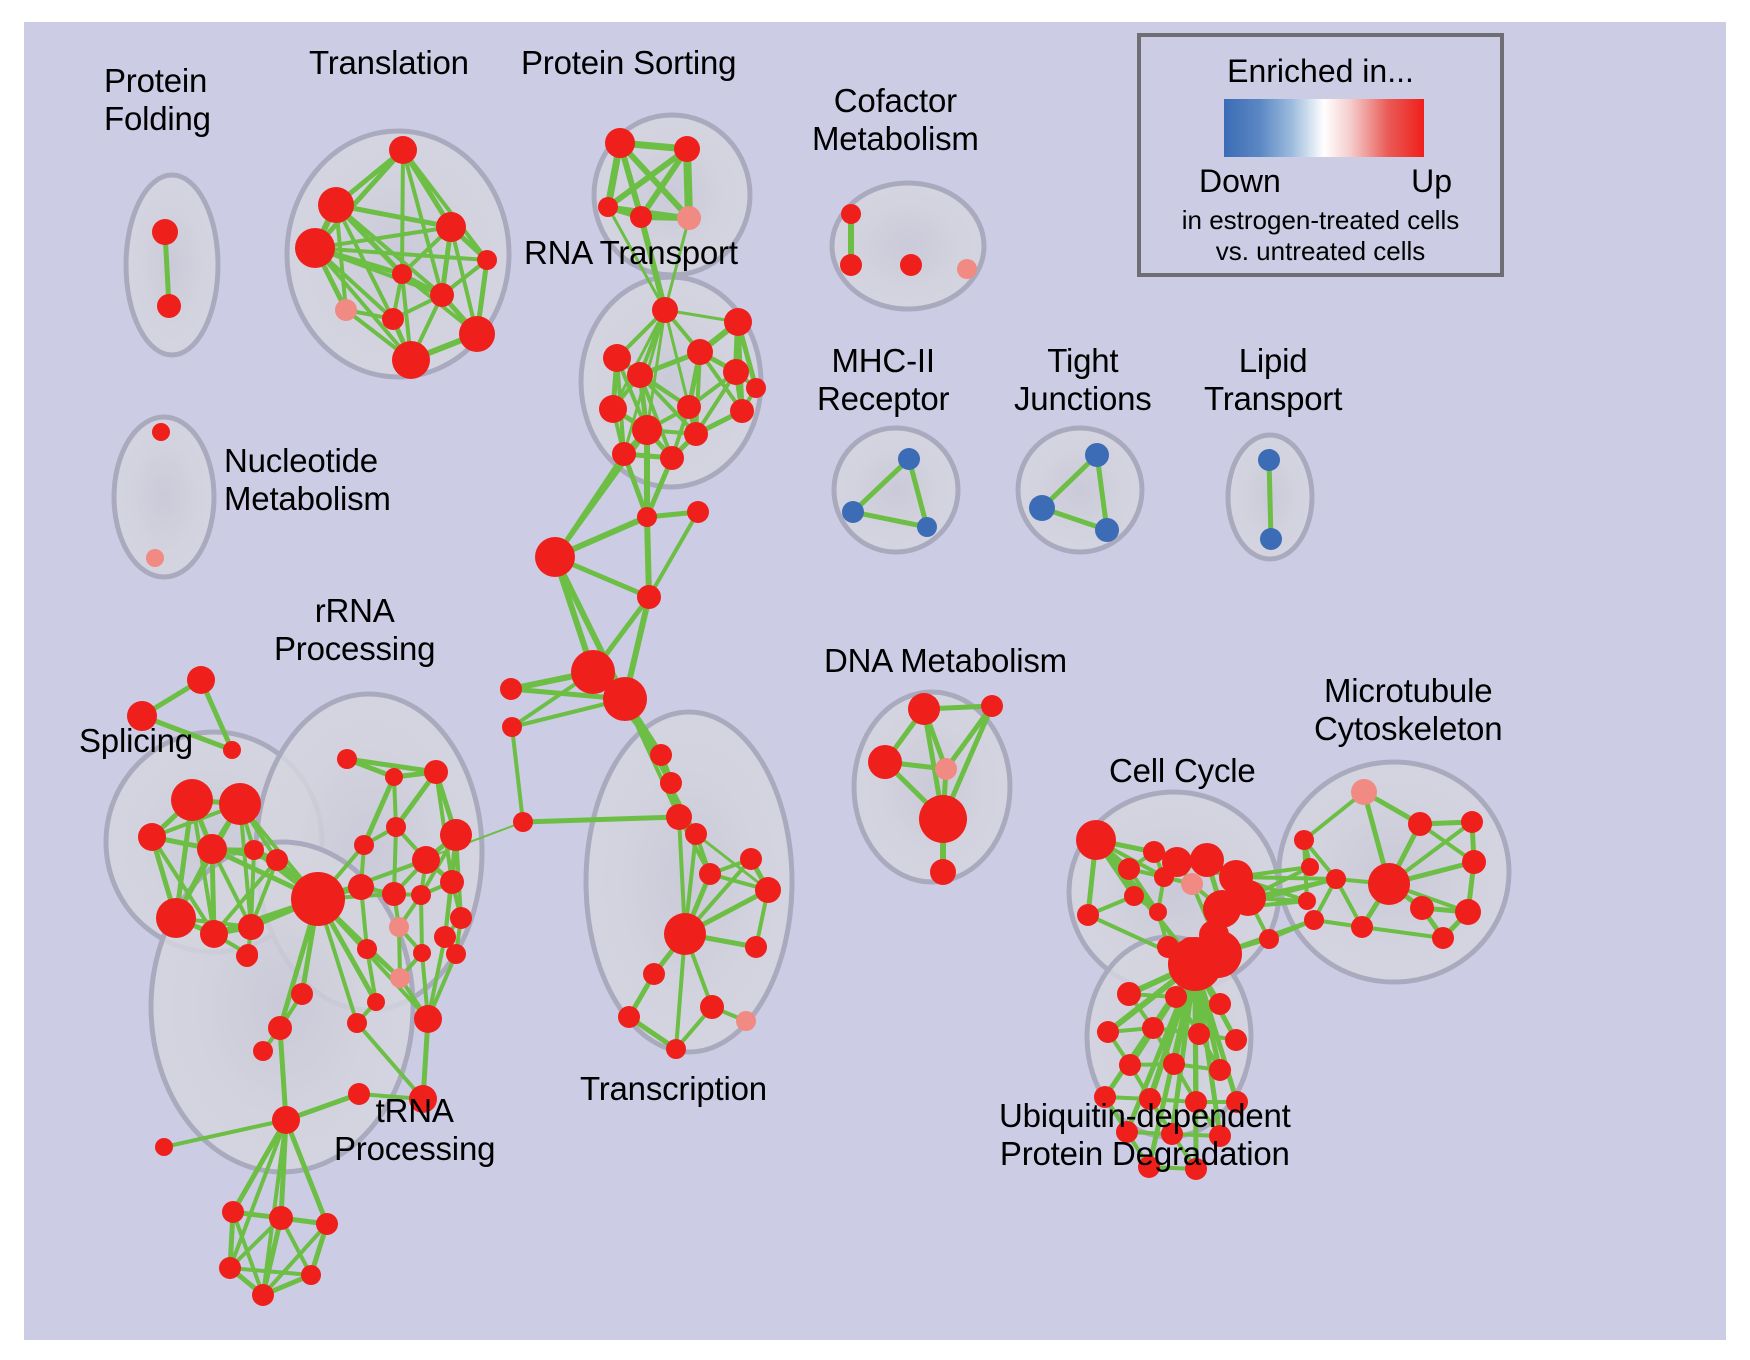 Image resolution: width=1750 pixels, height=1360 pixels. What do you see at coordinates (164, 497) in the screenshot?
I see `cluster-ellipse-nucleotide-metabolism` at bounding box center [164, 497].